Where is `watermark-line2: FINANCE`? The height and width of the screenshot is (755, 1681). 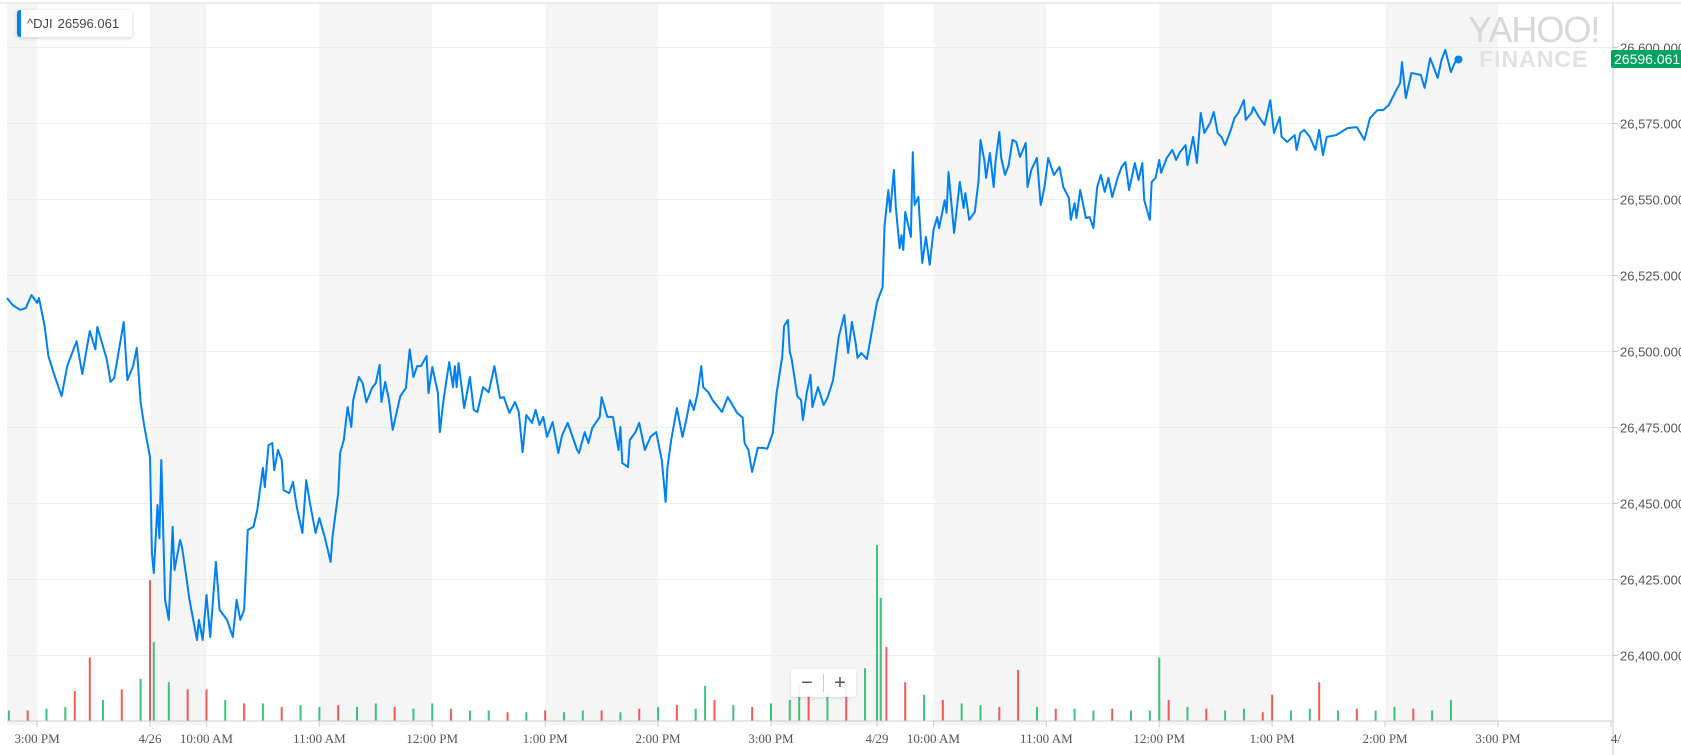 watermark-line2: FINANCE is located at coordinates (1534, 59).